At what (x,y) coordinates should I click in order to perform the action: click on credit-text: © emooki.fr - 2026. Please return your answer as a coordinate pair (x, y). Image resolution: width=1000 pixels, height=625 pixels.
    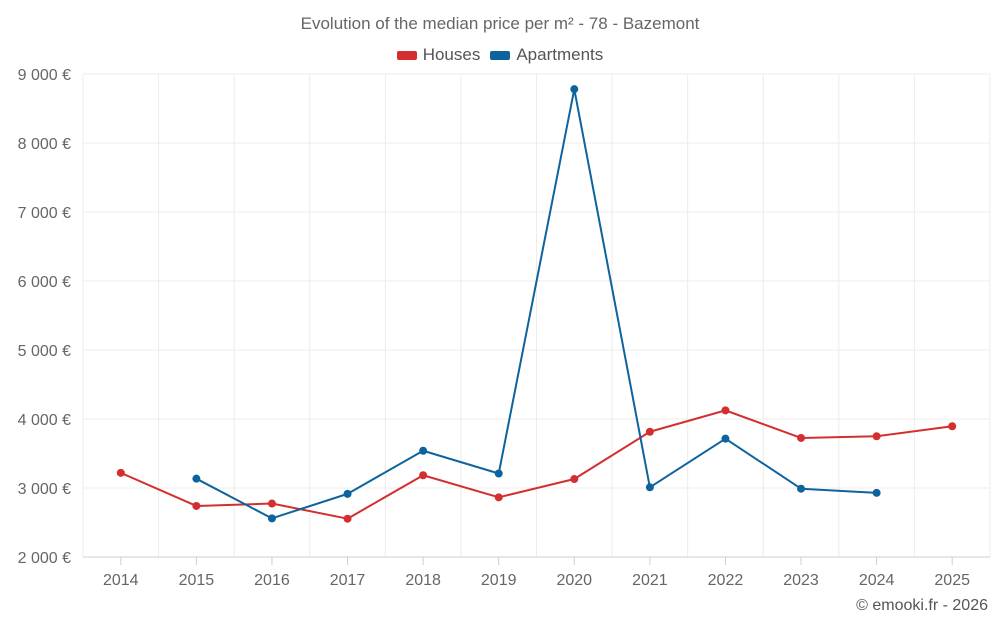
    Looking at the image, I should click on (922, 605).